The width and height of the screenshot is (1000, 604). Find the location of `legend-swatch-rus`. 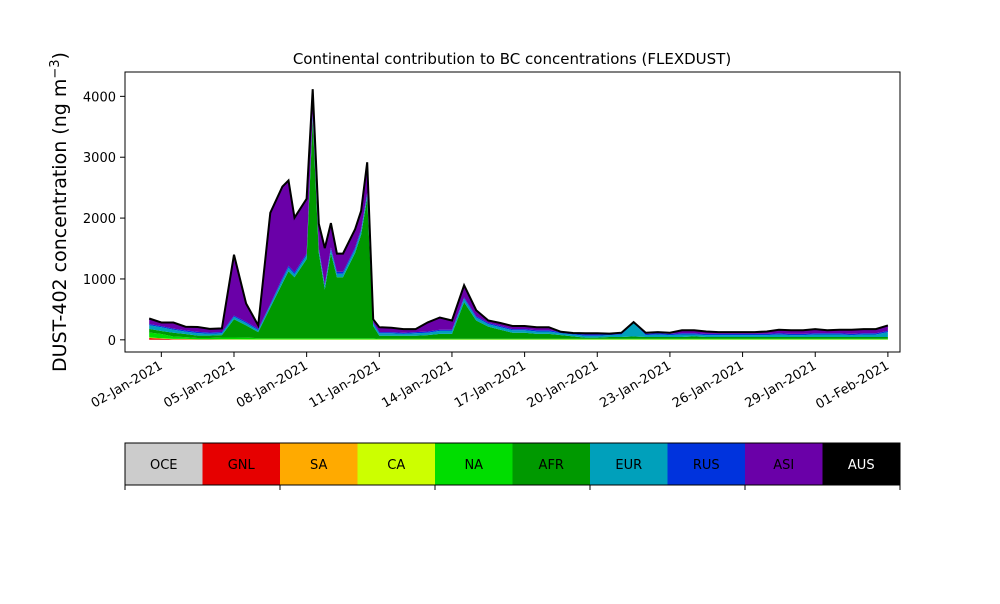

legend-swatch-rus is located at coordinates (706, 464).